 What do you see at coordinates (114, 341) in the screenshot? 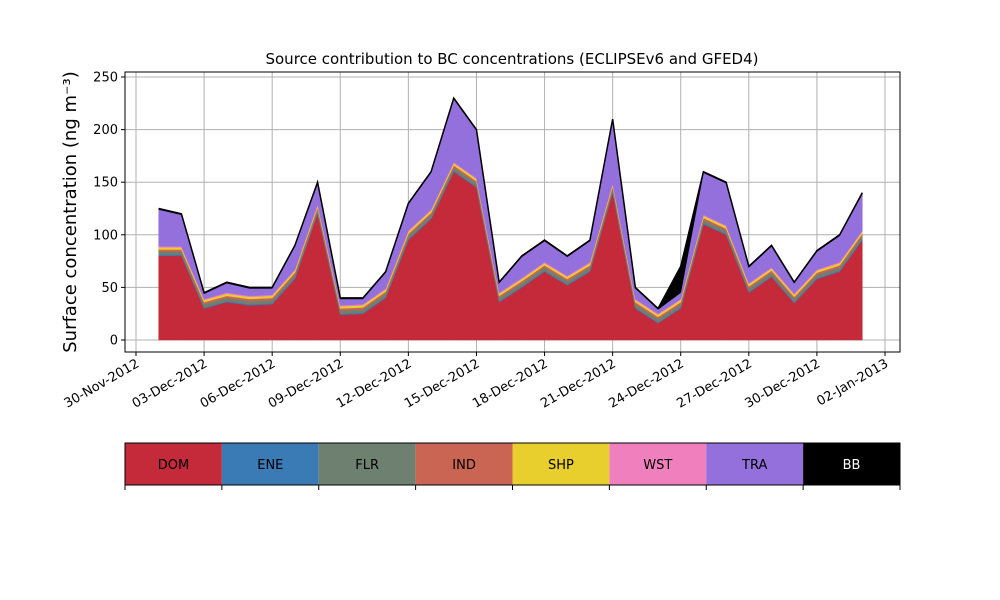
I see `y-tick-label: 0` at bounding box center [114, 341].